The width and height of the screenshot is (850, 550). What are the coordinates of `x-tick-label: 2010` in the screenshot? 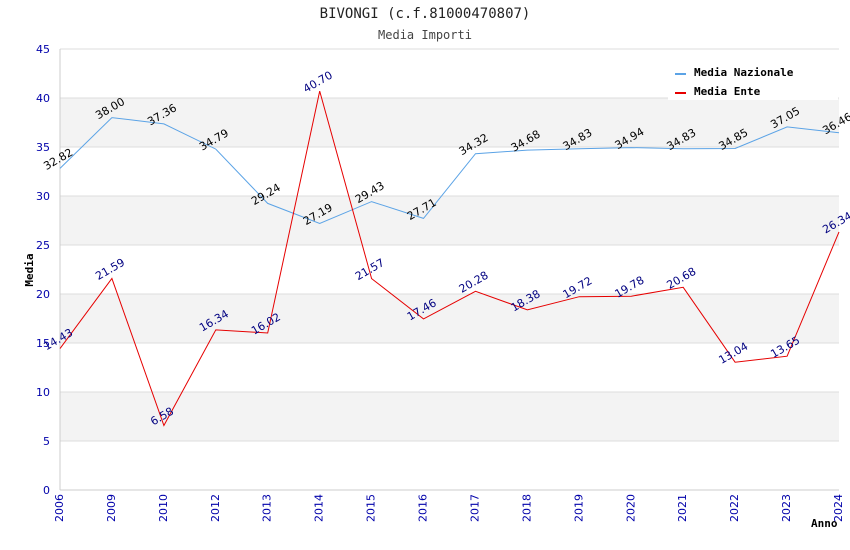 It's located at (163, 508).